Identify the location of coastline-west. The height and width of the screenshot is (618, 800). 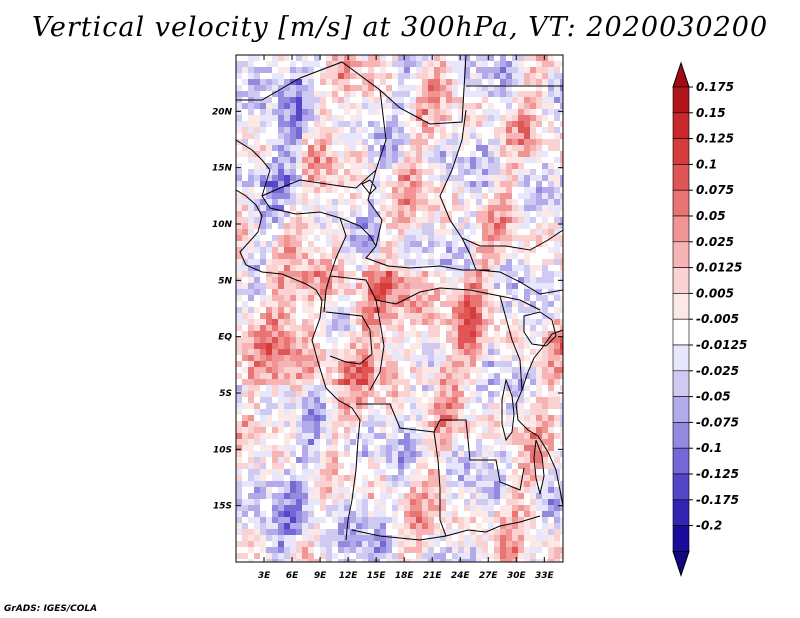
(298, 365).